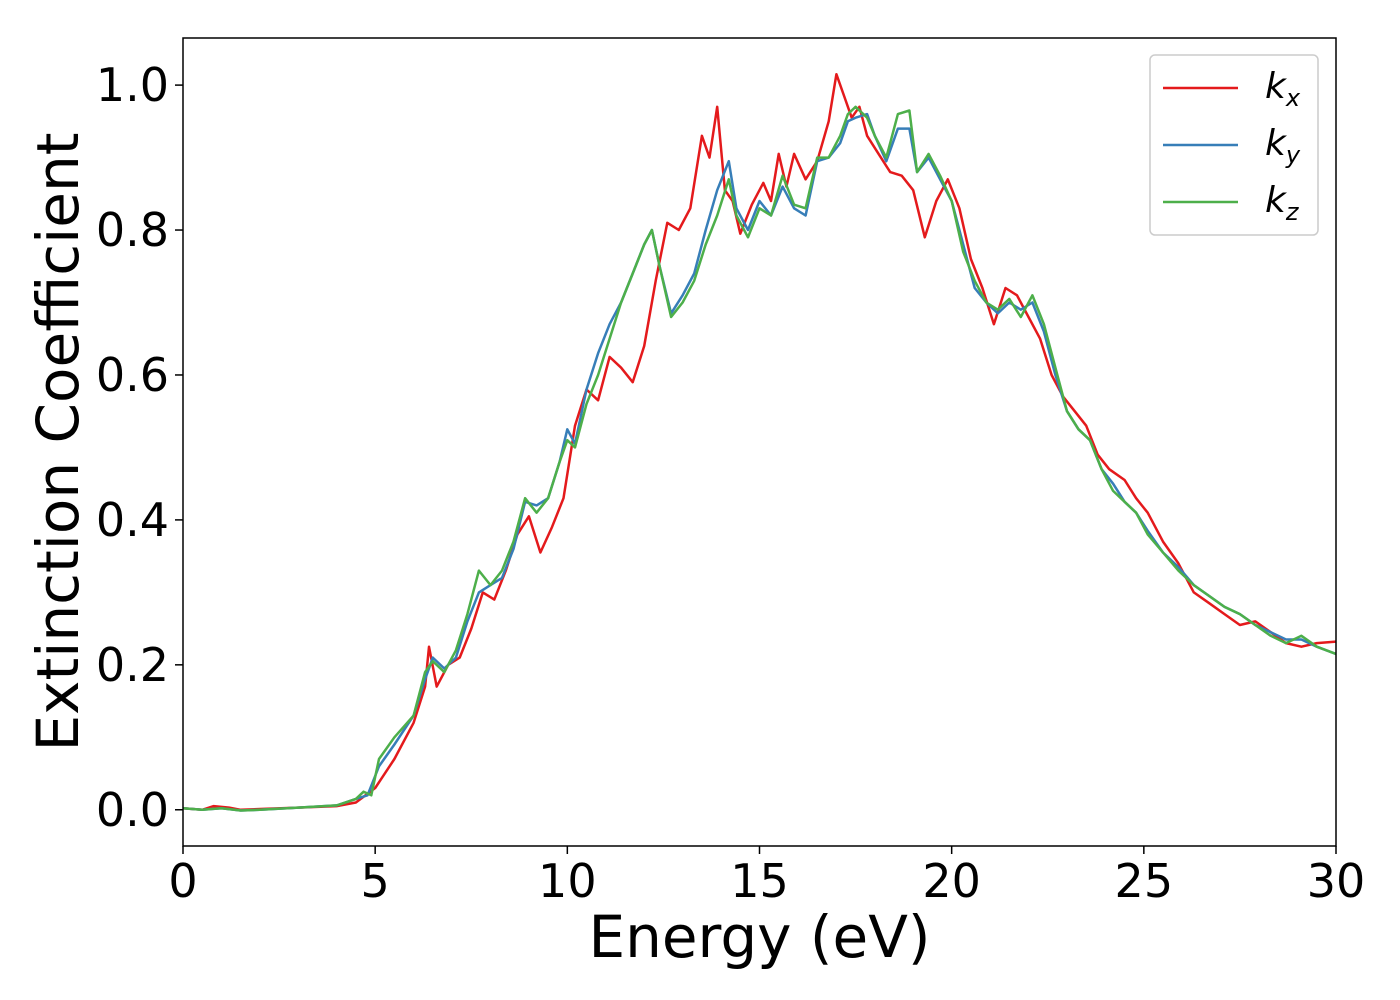 This screenshot has height=1000, width=1400. I want to click on y-tick-label: 0.8, so click(132, 230).